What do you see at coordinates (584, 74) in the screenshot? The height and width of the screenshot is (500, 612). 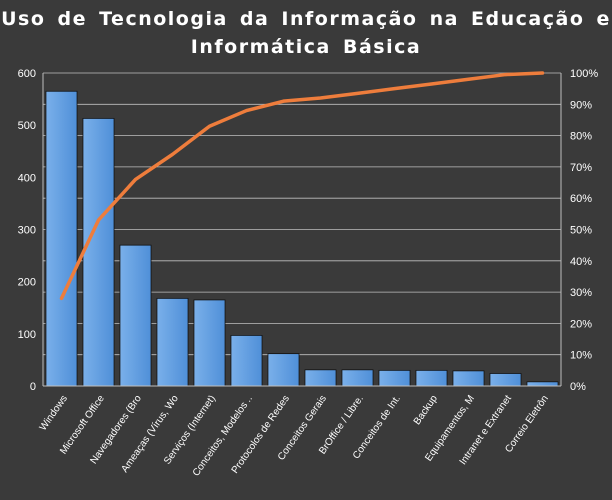 I see `y-right-tick-label: 100%` at bounding box center [584, 74].